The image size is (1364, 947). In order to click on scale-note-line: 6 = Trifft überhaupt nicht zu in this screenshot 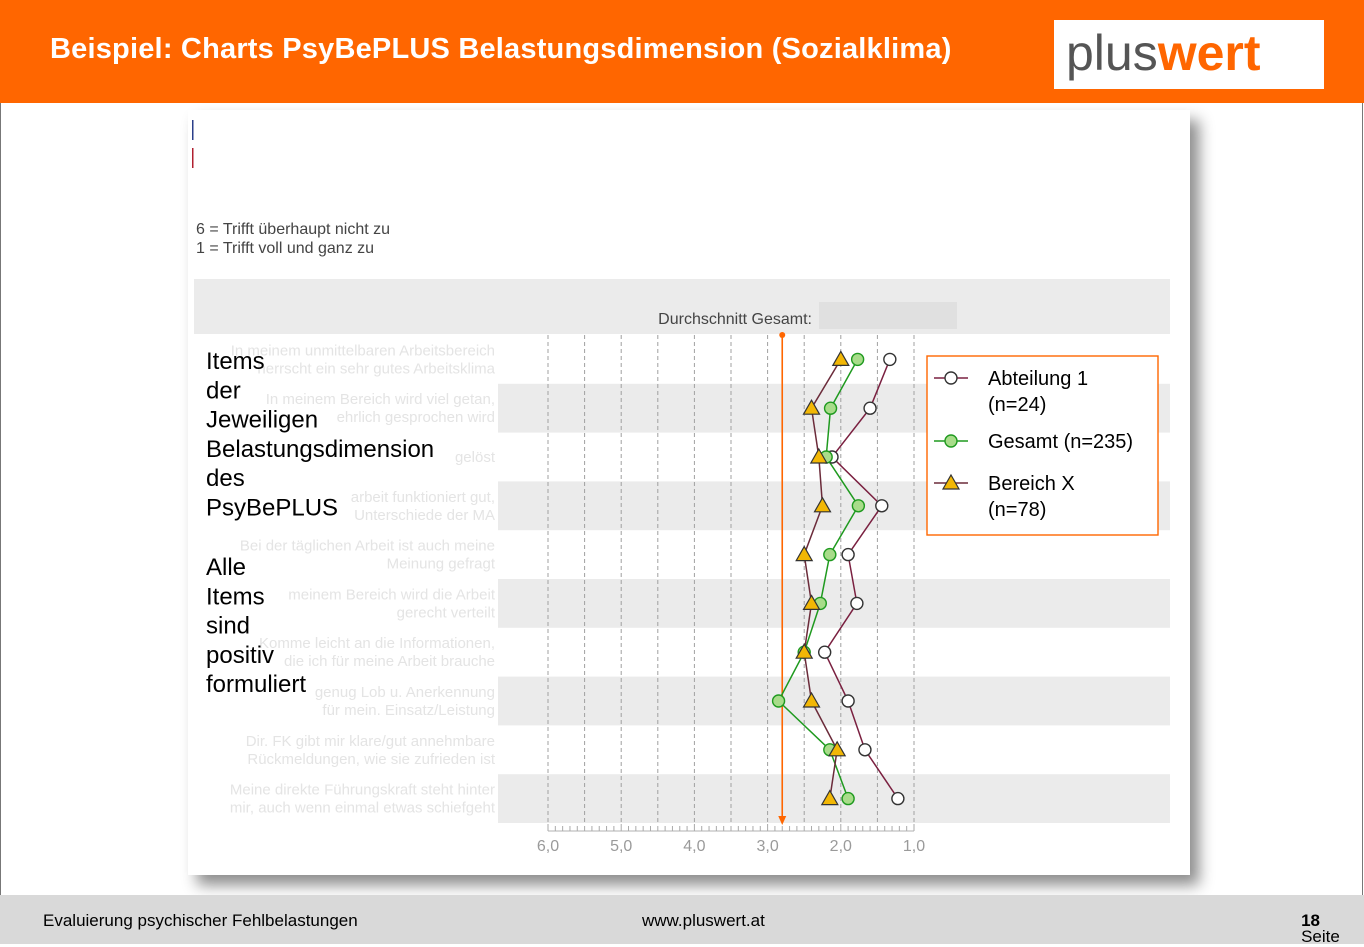, I will do `click(293, 229)`.